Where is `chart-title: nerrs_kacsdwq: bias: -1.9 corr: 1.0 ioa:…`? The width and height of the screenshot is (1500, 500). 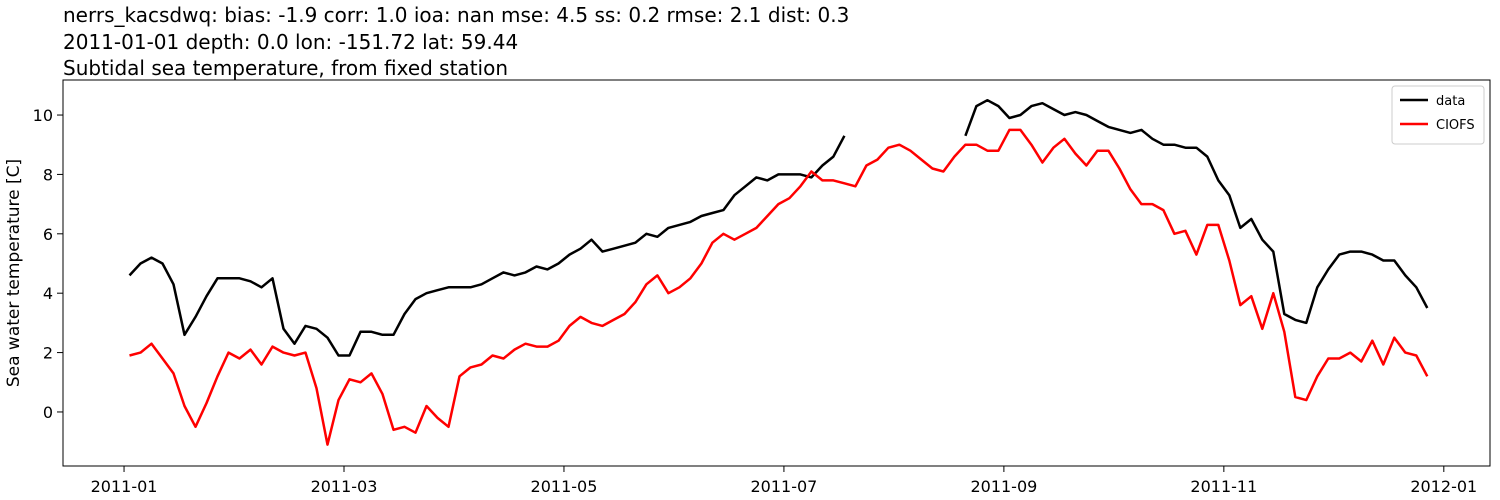 chart-title: nerrs_kacsdwq: bias: -1.9 corr: 1.0 ioa:… is located at coordinates (456, 15).